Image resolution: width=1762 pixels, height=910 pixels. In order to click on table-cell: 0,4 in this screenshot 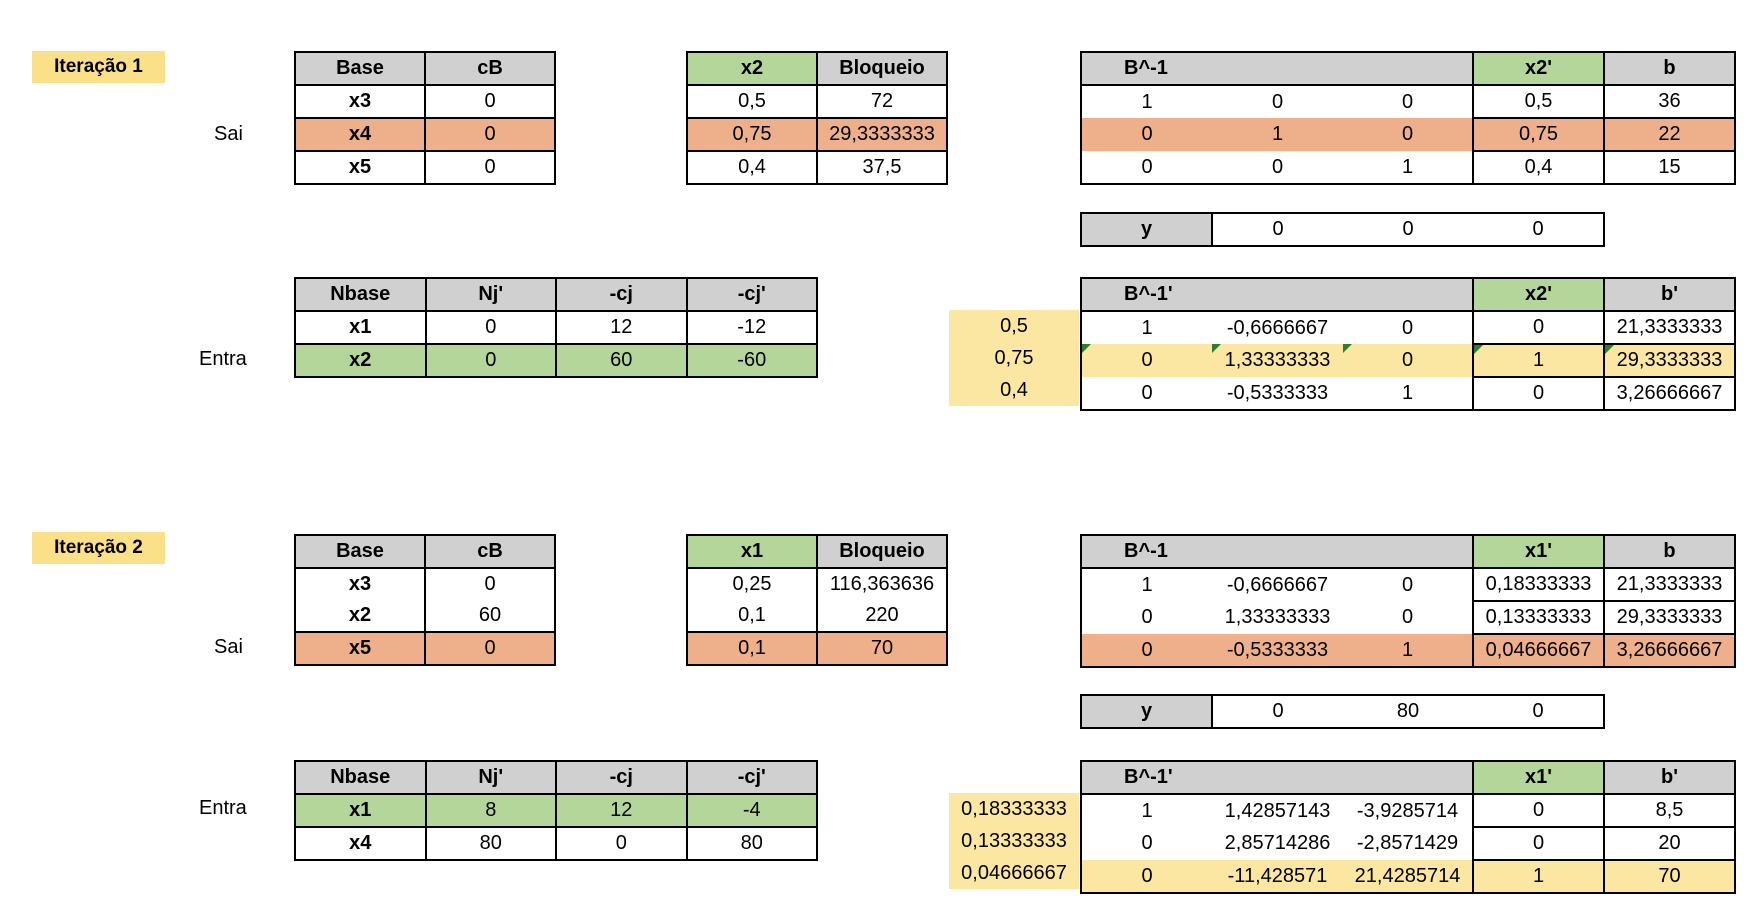, I will do `click(1539, 167)`.